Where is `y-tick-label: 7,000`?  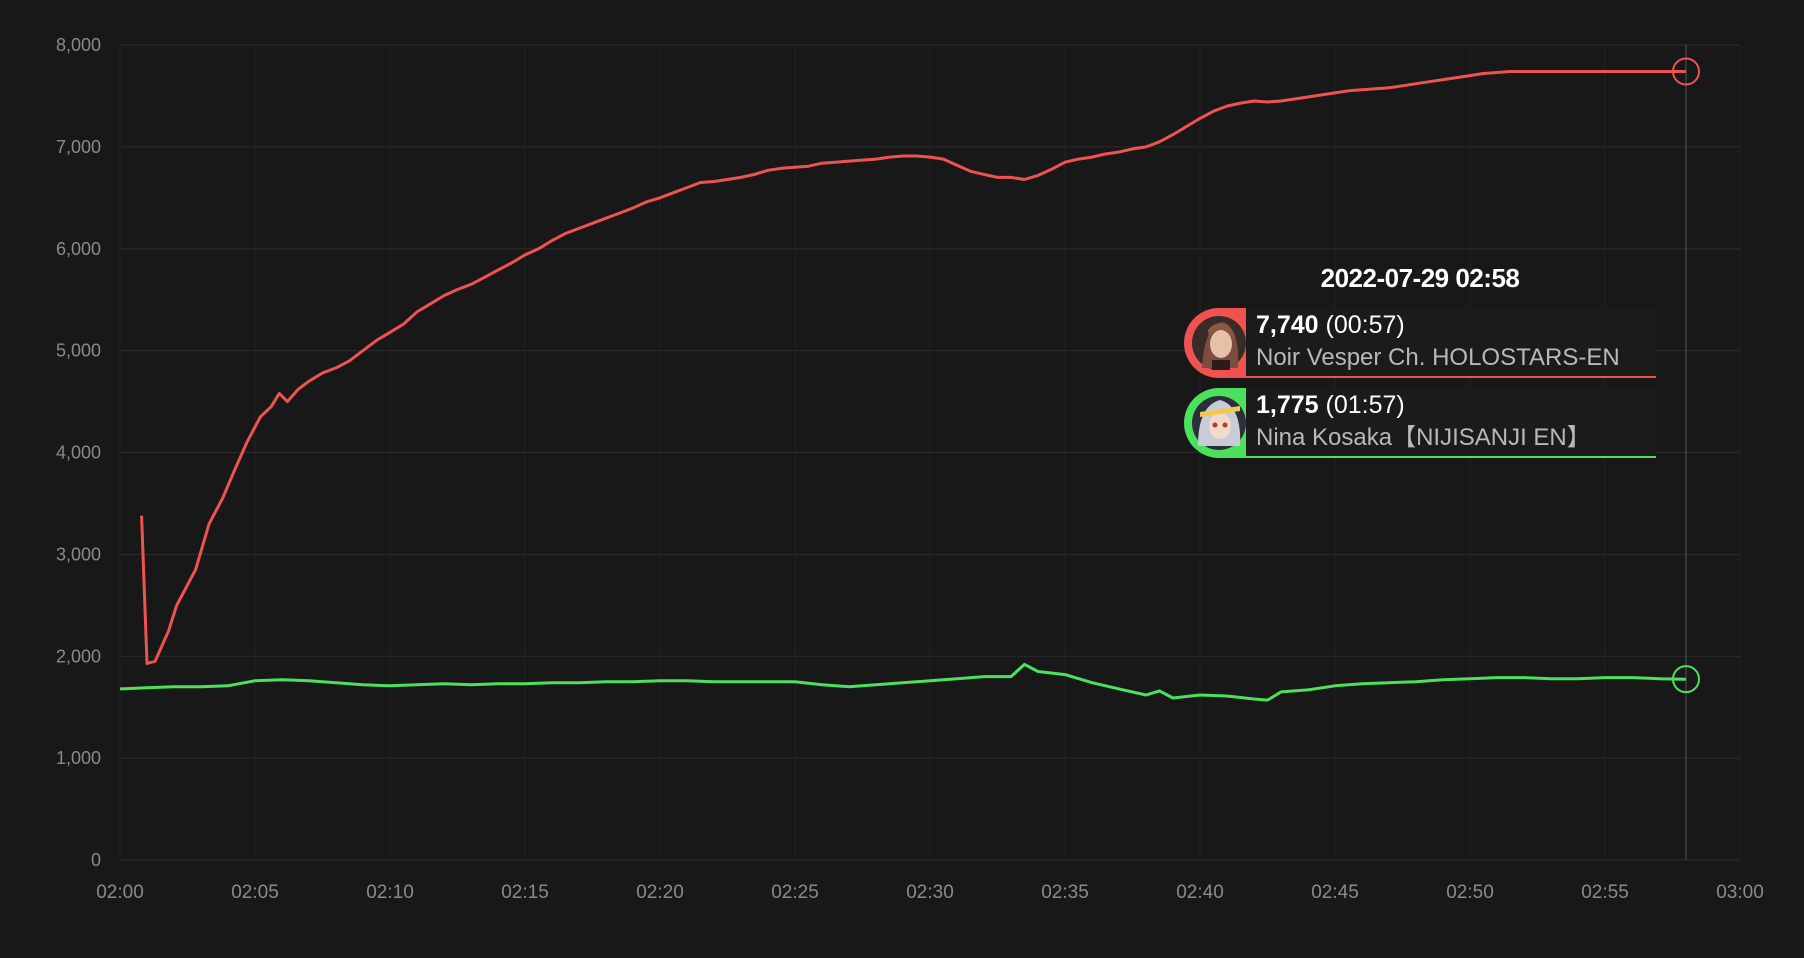
y-tick-label: 7,000 is located at coordinates (78, 147).